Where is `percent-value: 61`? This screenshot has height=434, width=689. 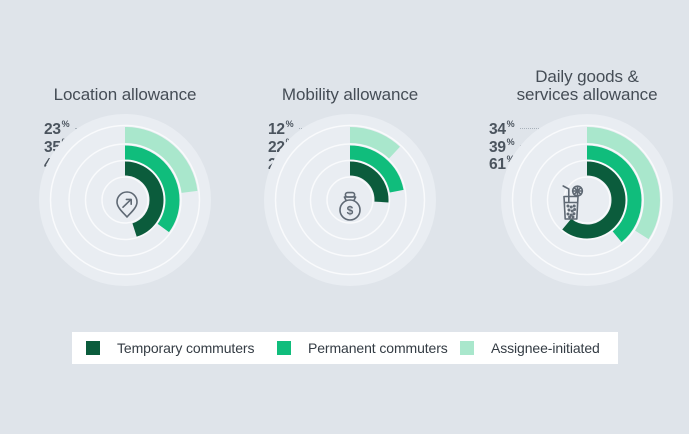
percent-value: 61 is located at coordinates (497, 164).